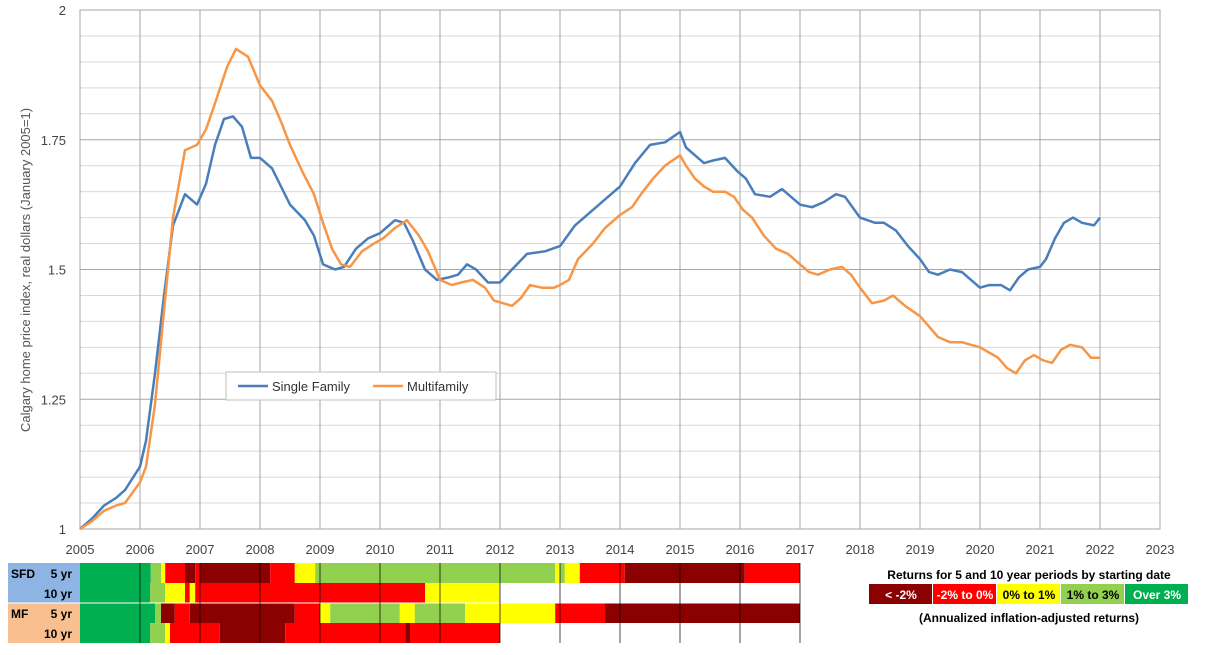  What do you see at coordinates (62, 529) in the screenshot?
I see `y-tick-label: 1` at bounding box center [62, 529].